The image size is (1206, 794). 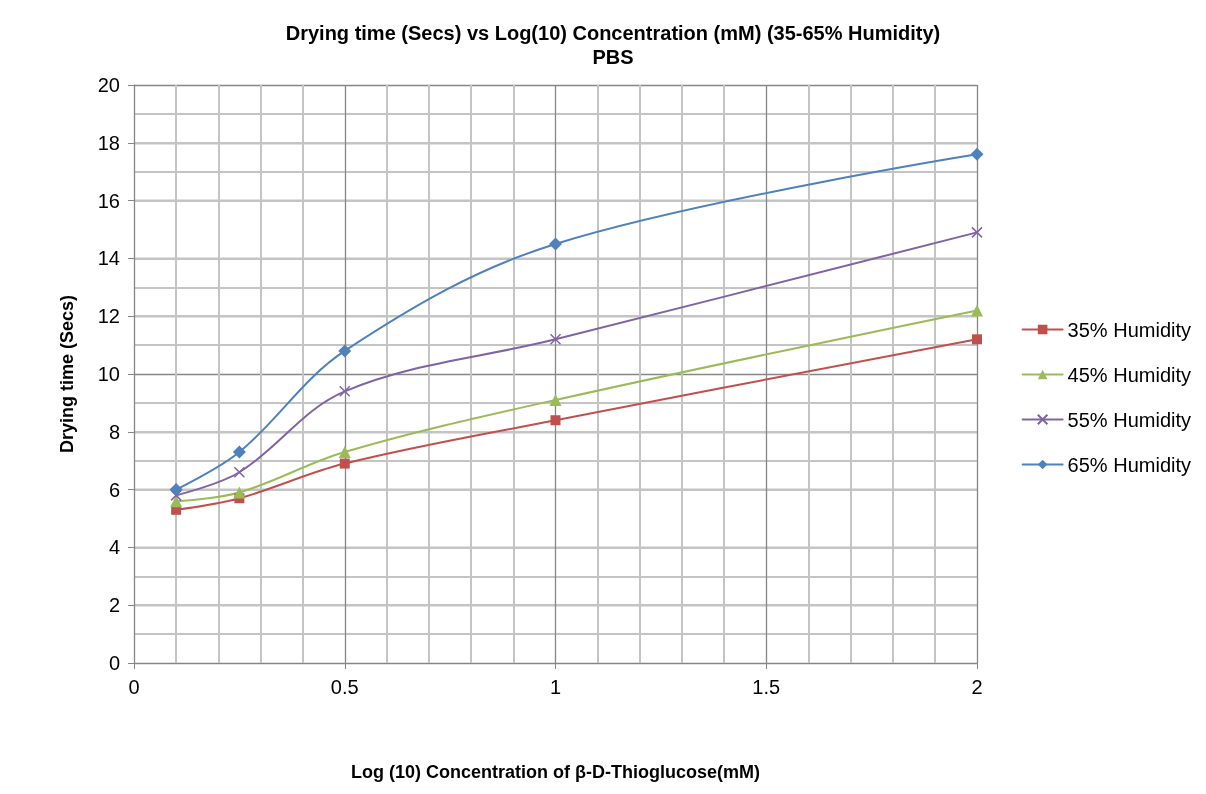 What do you see at coordinates (344, 687) in the screenshot?
I see `x-tick-label: 0.5` at bounding box center [344, 687].